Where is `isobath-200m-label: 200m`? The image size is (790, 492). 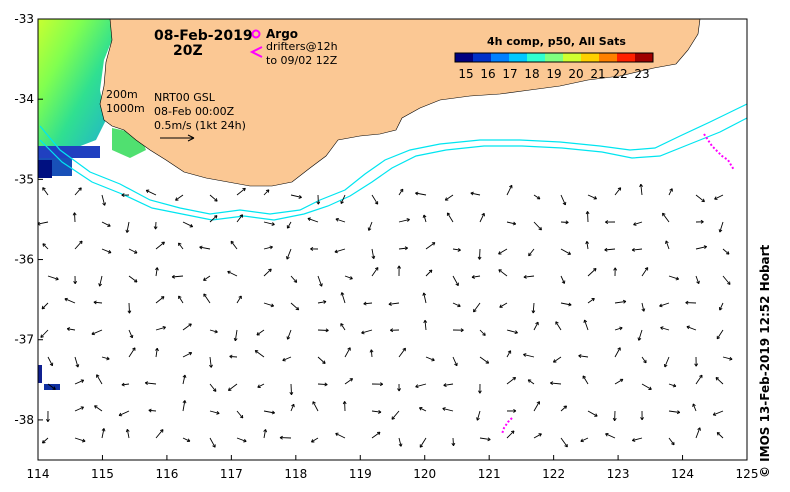
isobath-200m-label: 200m is located at coordinates (122, 94).